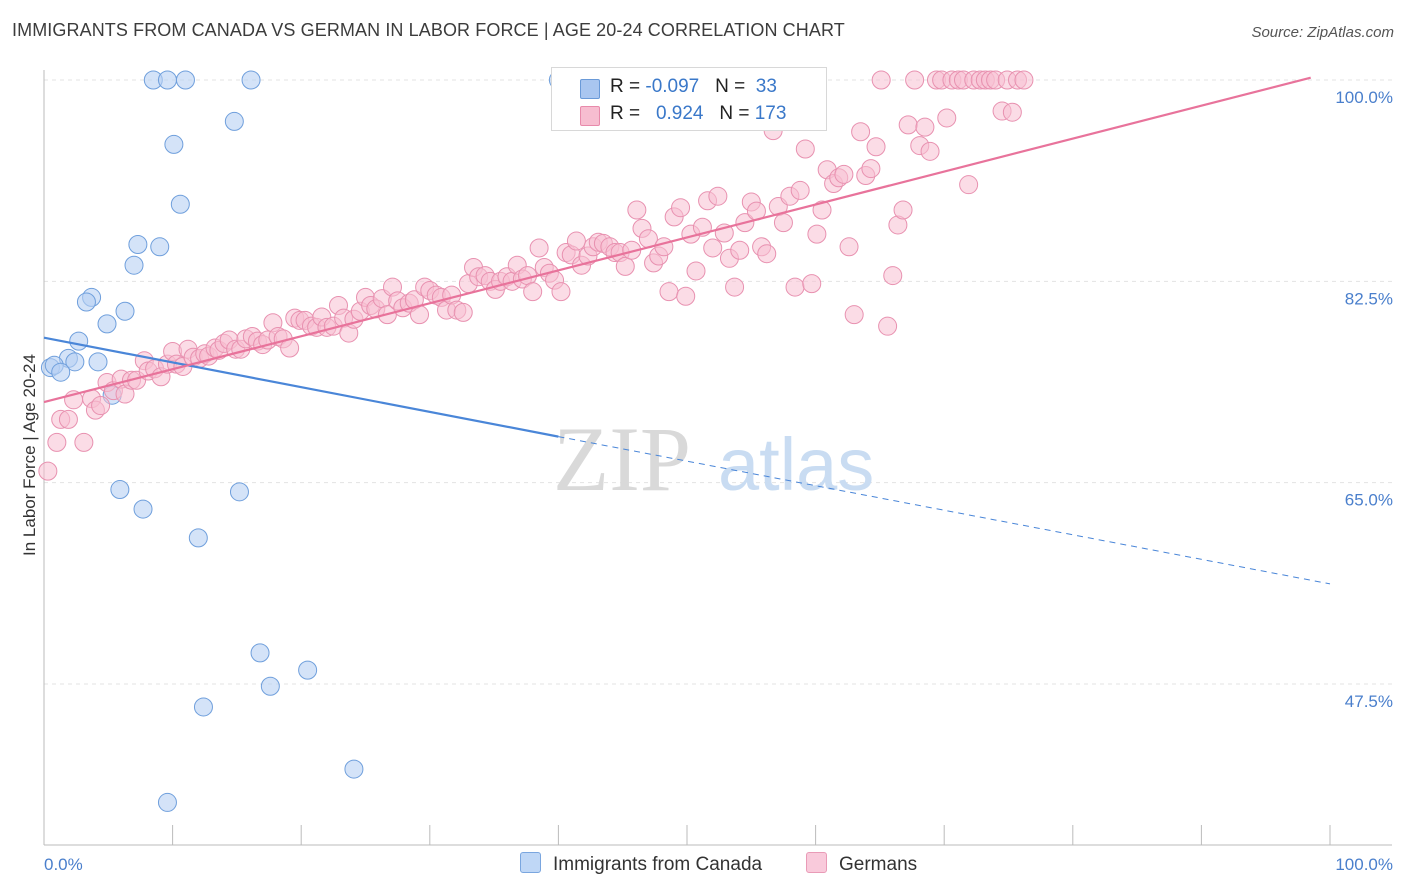 The width and height of the screenshot is (1406, 892). I want to click on y-axis-label: In Labor Force | Age 20-24, so click(29, 455).